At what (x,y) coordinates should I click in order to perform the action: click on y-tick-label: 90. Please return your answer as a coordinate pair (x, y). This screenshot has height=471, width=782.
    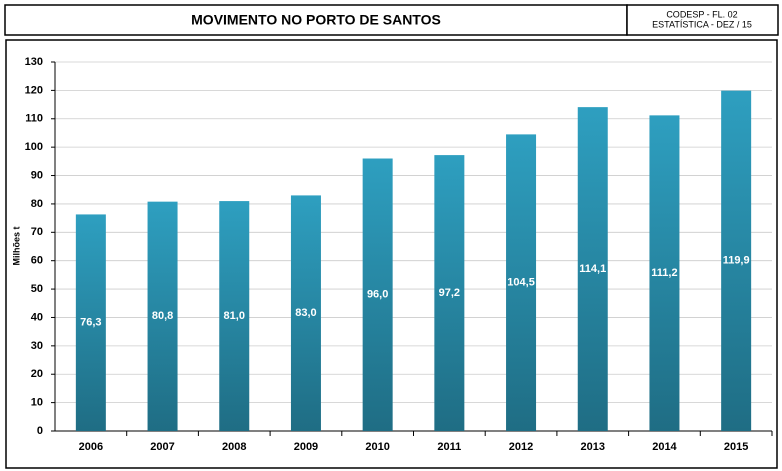
    Looking at the image, I should click on (37, 175).